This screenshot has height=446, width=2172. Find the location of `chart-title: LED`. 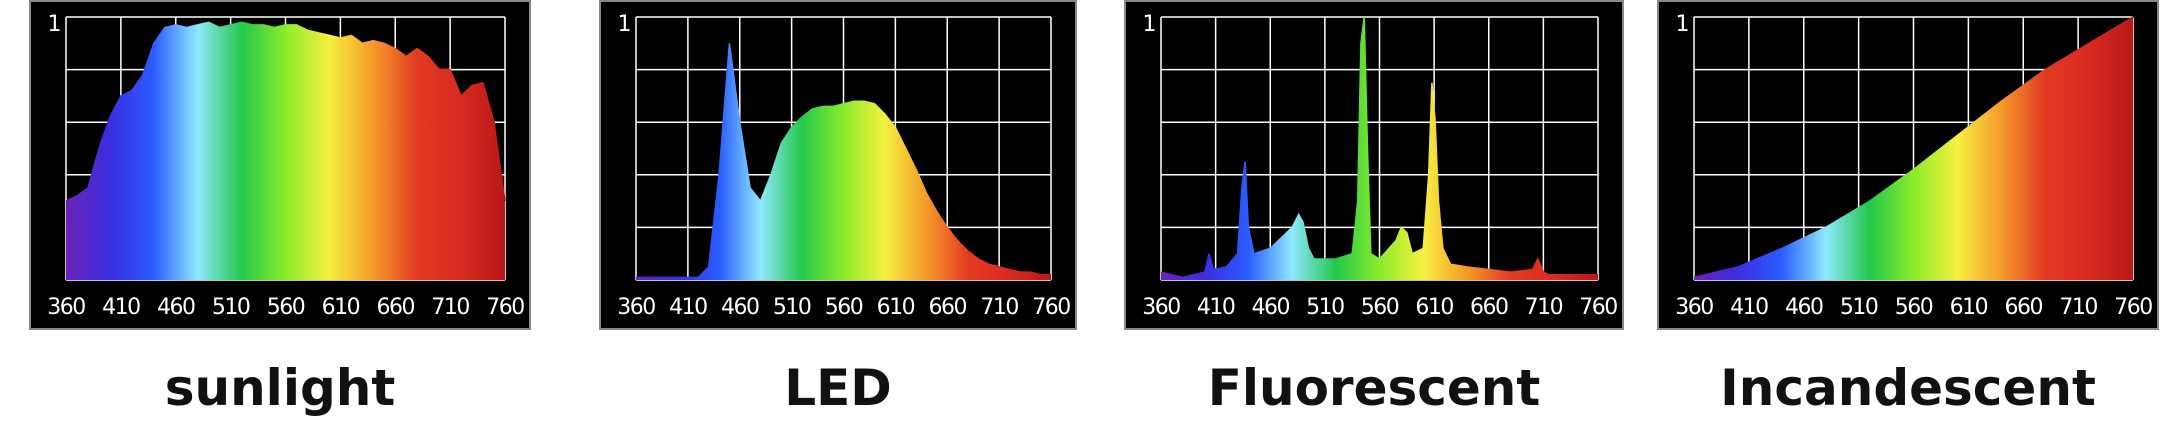

chart-title: LED is located at coordinates (838, 388).